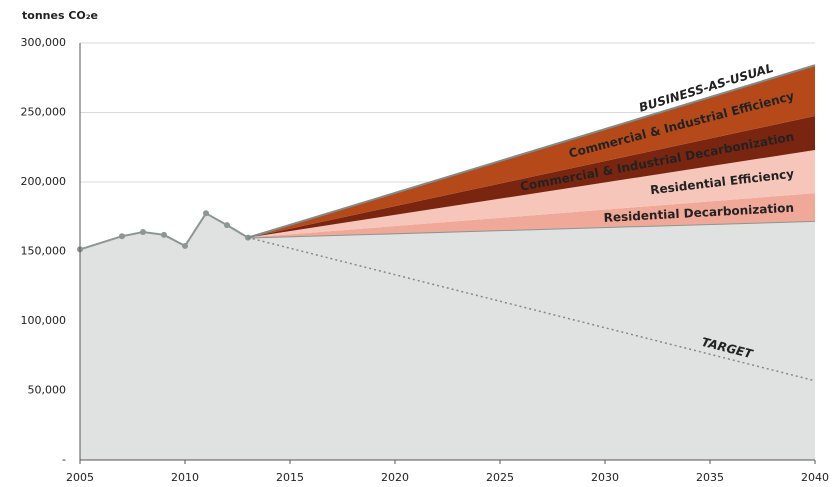 This screenshot has height=487, width=840. Describe the element at coordinates (290, 477) in the screenshot. I see `x-tick-label: 2015` at that location.